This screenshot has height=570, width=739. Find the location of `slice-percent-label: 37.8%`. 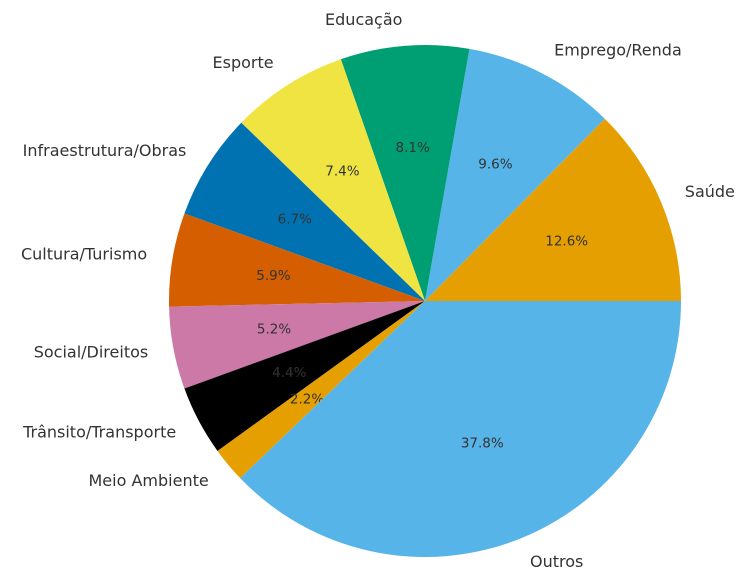

slice-percent-label: 37.8% is located at coordinates (482, 444).